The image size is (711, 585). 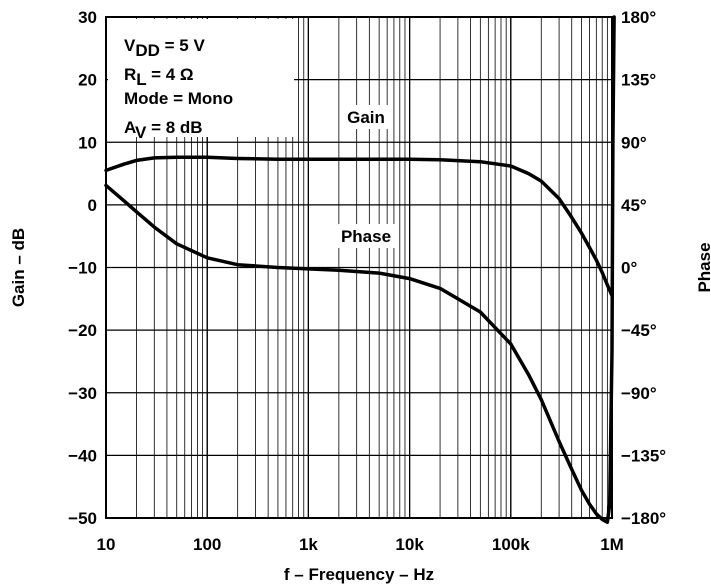 What do you see at coordinates (87, 142) in the screenshot?
I see `y-tick-label: 10` at bounding box center [87, 142].